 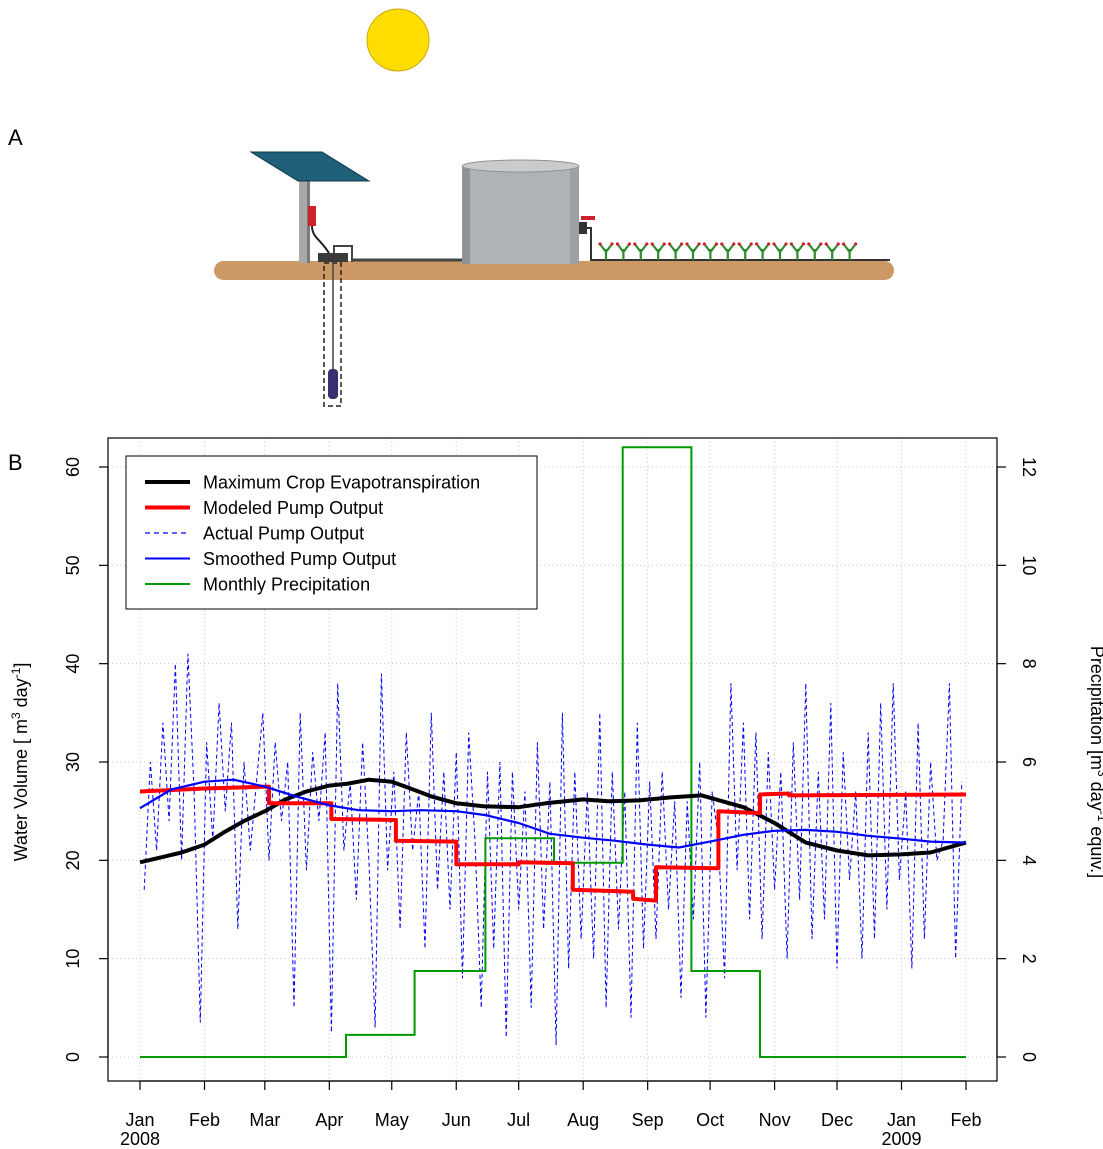 What do you see at coordinates (775, 1120) in the screenshot?
I see `x-tick-label: Nov` at bounding box center [775, 1120].